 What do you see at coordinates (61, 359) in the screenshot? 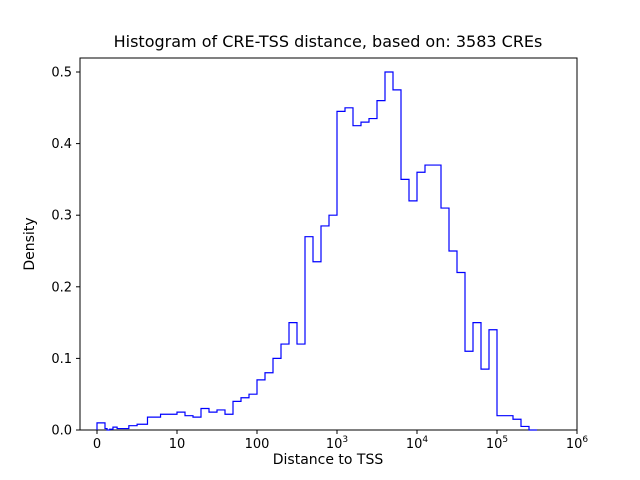
I see `y-tick-label: 0.1` at bounding box center [61, 359].